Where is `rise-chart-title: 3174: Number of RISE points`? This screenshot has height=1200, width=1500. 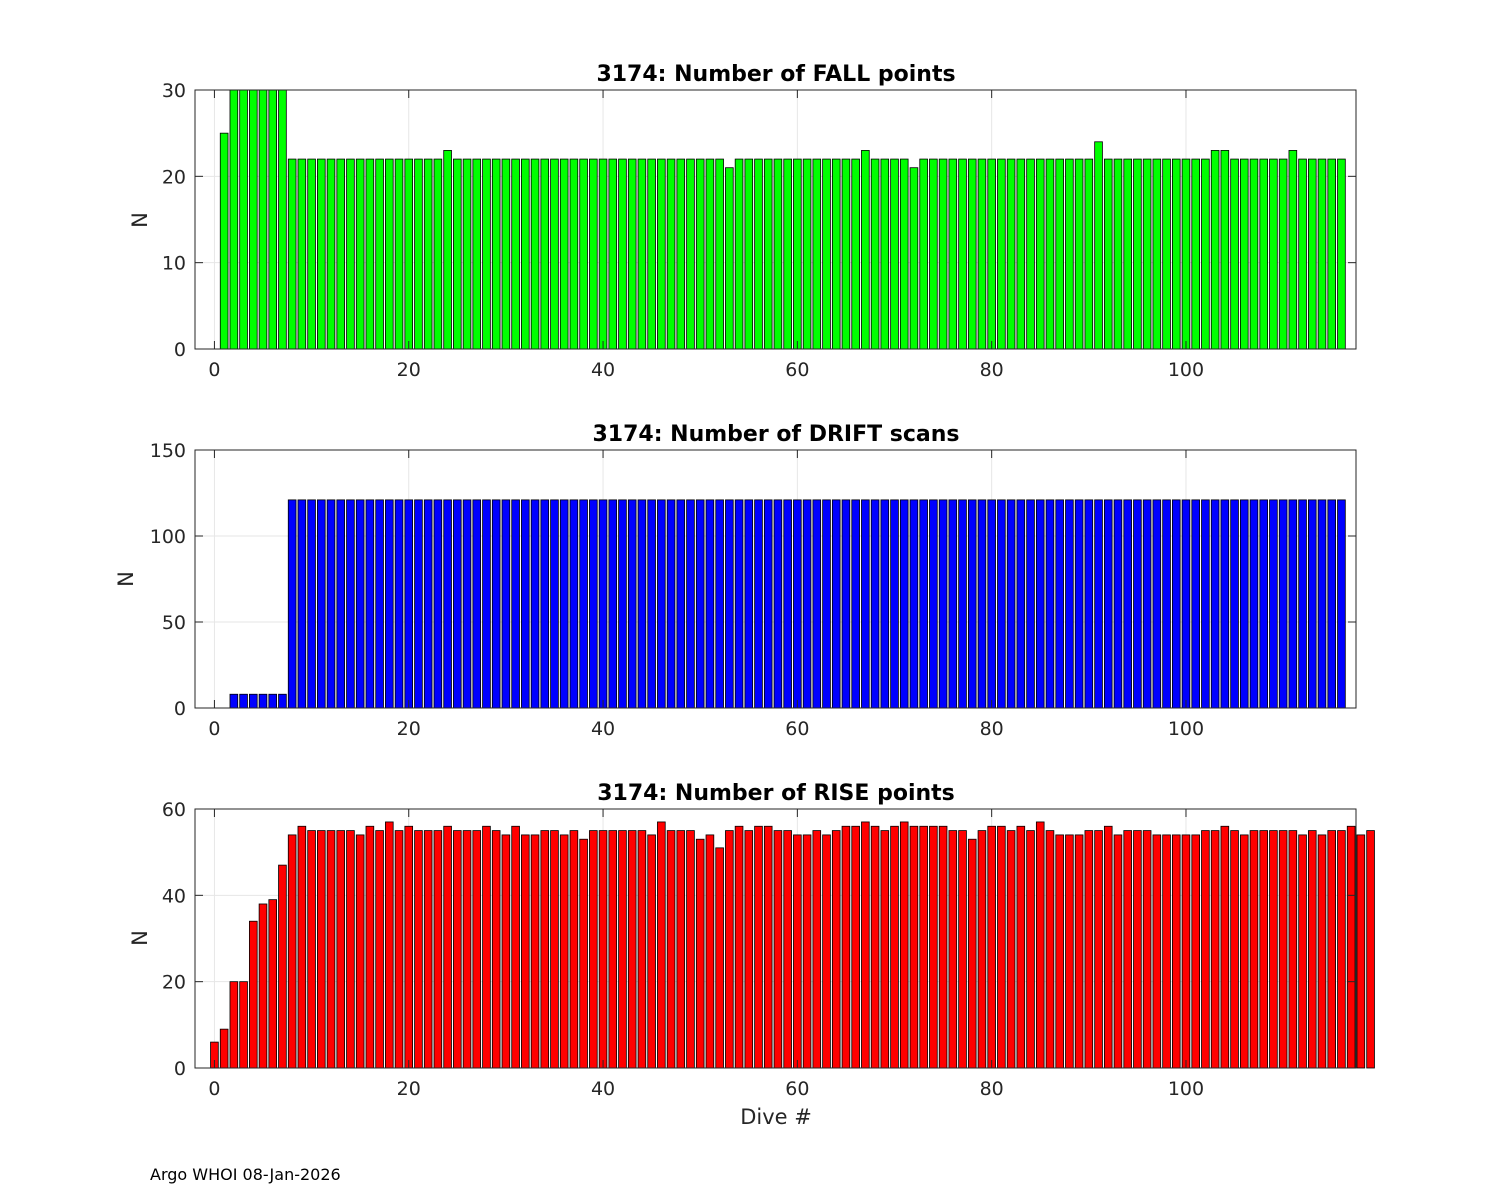
rise-chart-title: 3174: Number of RISE points is located at coordinates (776, 793).